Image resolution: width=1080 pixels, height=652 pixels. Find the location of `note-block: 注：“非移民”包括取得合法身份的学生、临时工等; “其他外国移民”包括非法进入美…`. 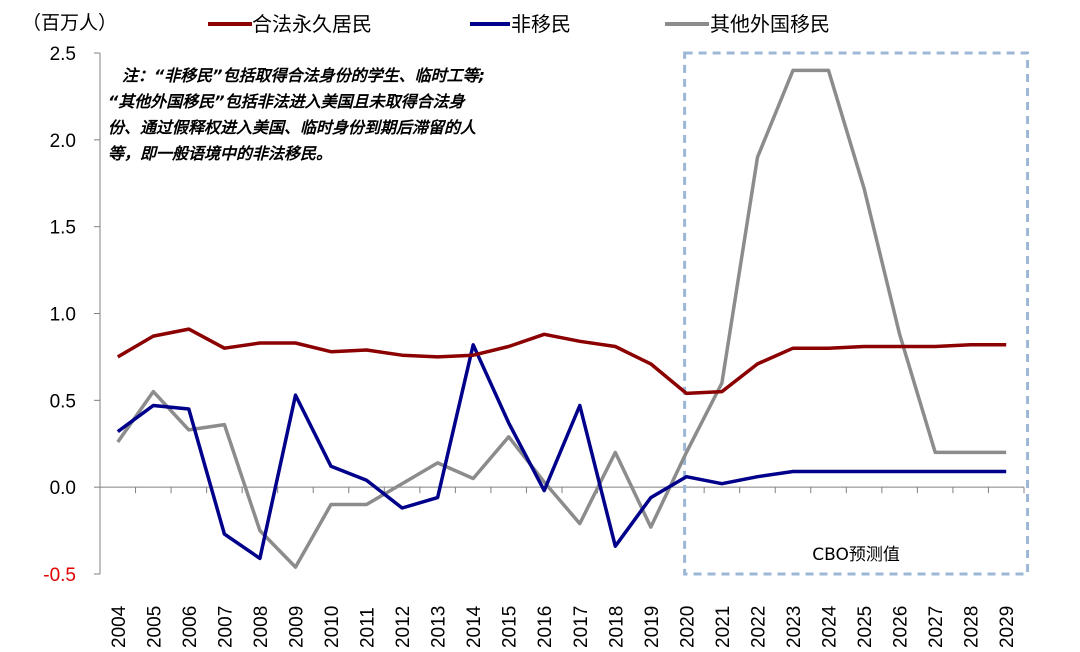

note-block: 注：“非移民”包括取得合法身份的学生、临时工等; “其他外国移民”包括非法进入美… is located at coordinates (296, 114).